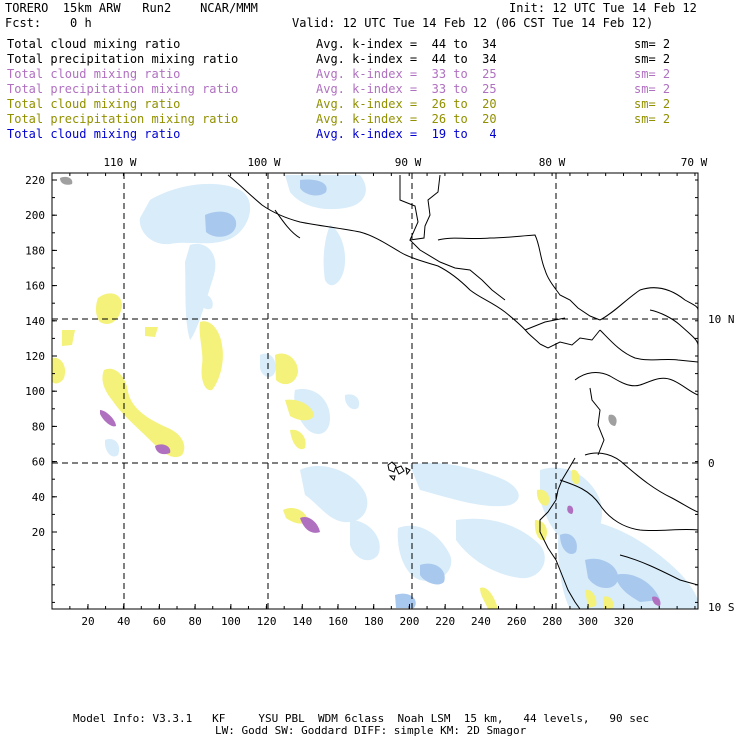 This screenshot has width=740, height=740. Describe the element at coordinates (35, 356) in the screenshot. I see `y-tick-label: 120` at that location.